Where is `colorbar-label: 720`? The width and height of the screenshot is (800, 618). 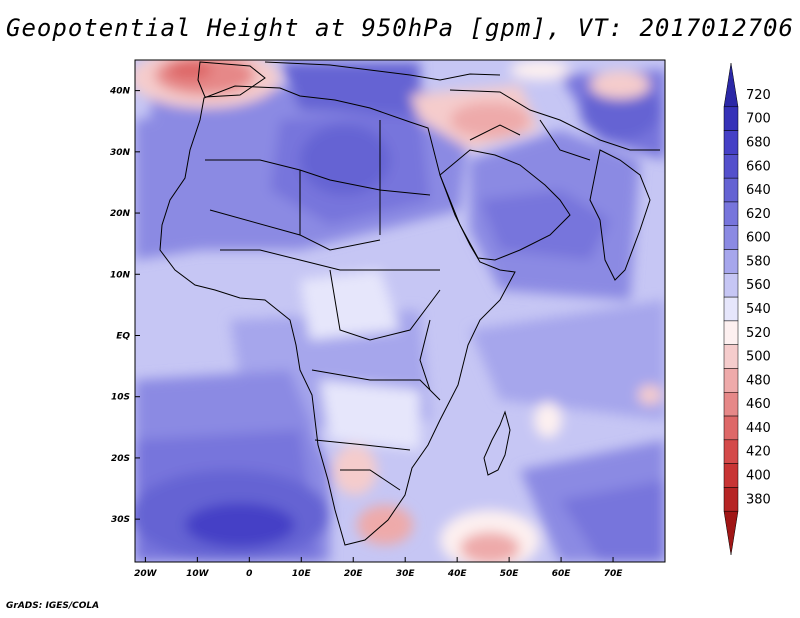
colorbar-label: 720 is located at coordinates (758, 95).